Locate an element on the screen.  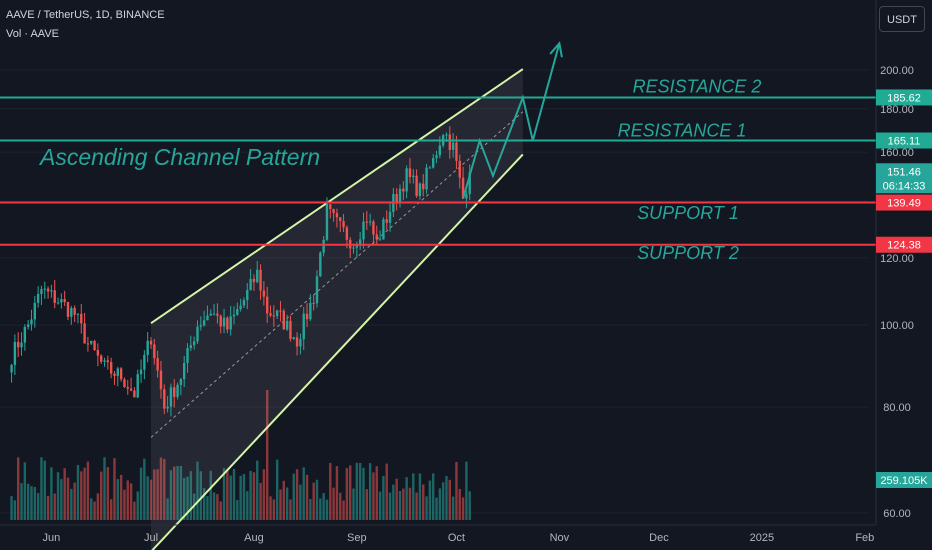
currency-button: USDT is located at coordinates (902, 19).